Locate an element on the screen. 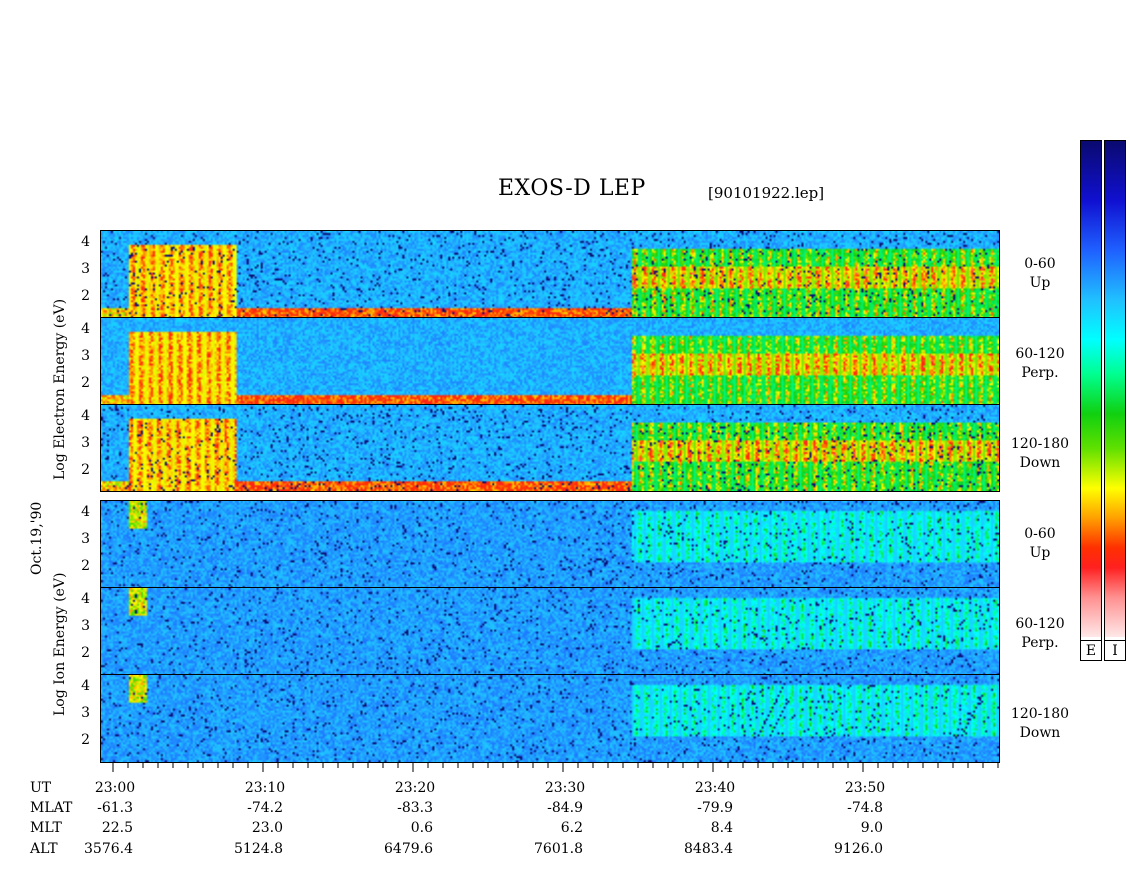  ephemeris-value: 0.6 is located at coordinates (421, 828).